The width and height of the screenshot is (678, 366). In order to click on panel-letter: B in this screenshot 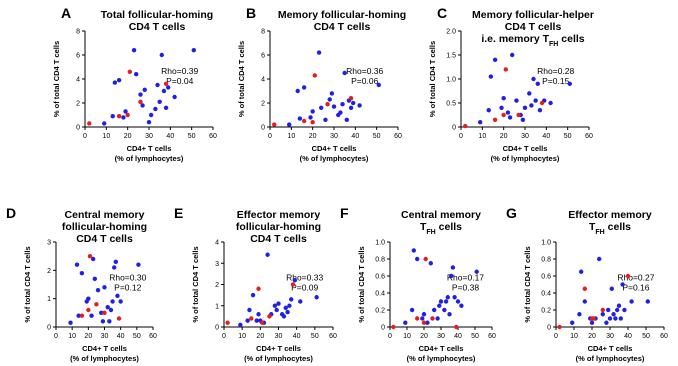, I will do `click(251, 13)`.